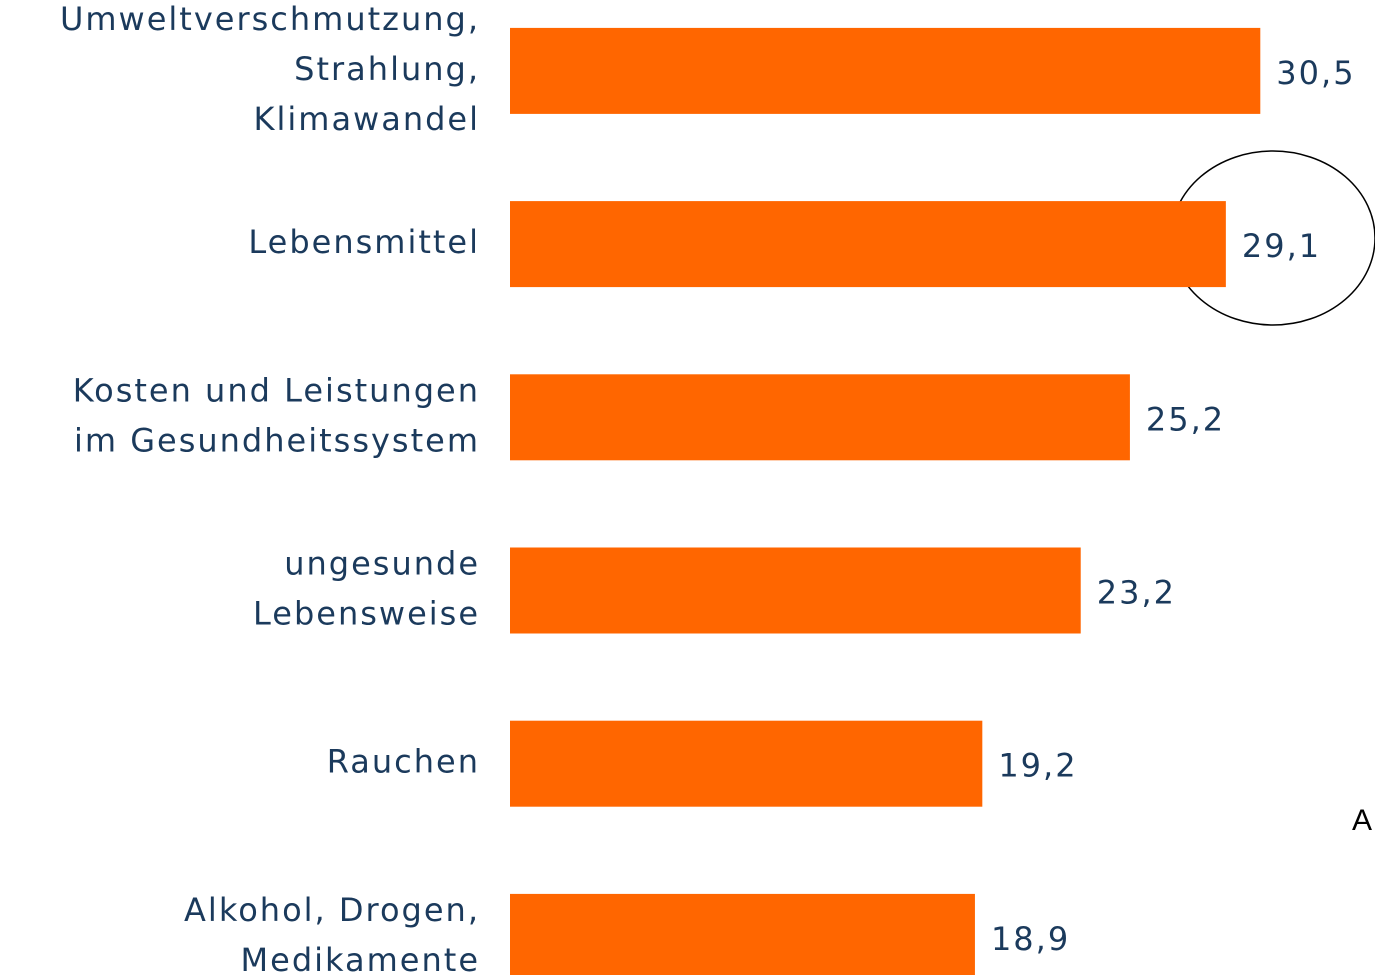 Image resolution: width=1375 pixels, height=975 pixels. What do you see at coordinates (1037, 766) in the screenshot?
I see `value-label: 19,2` at bounding box center [1037, 766].